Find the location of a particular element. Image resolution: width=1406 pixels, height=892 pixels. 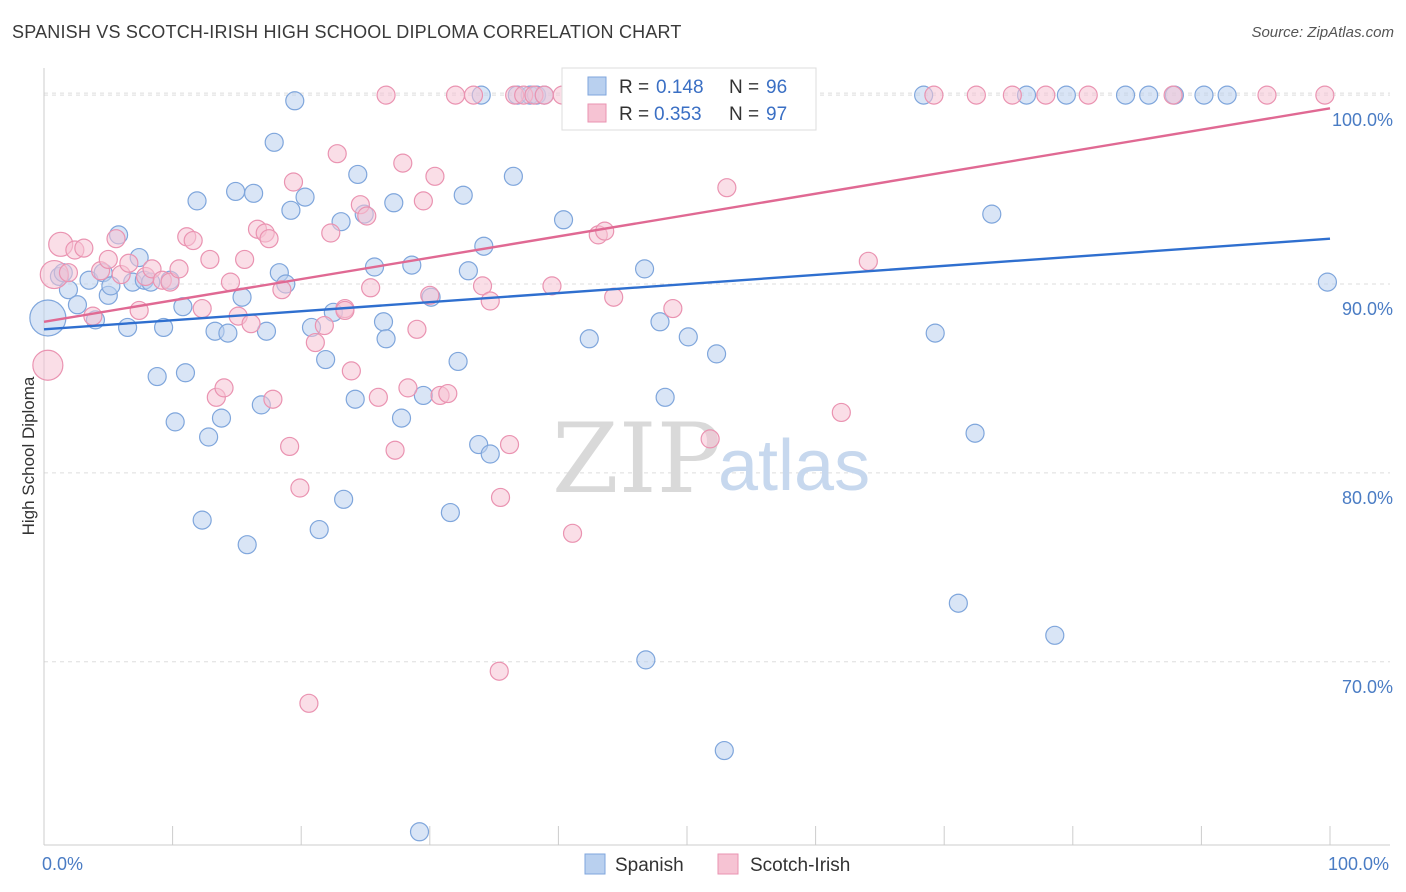

watermark-atlas: atlas is located at coordinates (794, 466).